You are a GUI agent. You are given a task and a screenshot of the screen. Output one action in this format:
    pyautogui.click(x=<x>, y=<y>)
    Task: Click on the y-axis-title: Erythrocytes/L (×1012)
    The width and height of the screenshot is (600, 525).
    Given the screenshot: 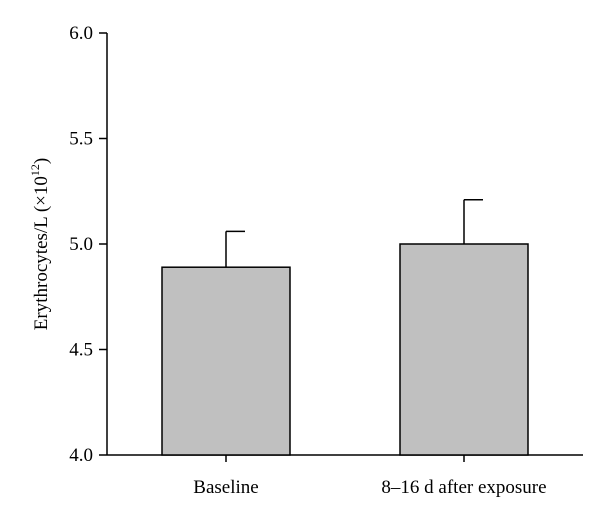 What is the action you would take?
    pyautogui.click(x=40, y=244)
    